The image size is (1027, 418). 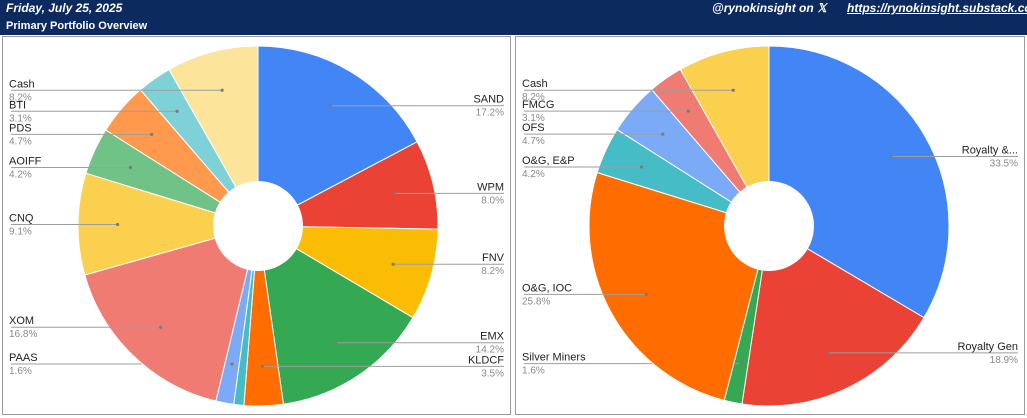 What do you see at coordinates (769, 8) in the screenshot?
I see `header-handle: @rynokinsight on 𝕏` at bounding box center [769, 8].